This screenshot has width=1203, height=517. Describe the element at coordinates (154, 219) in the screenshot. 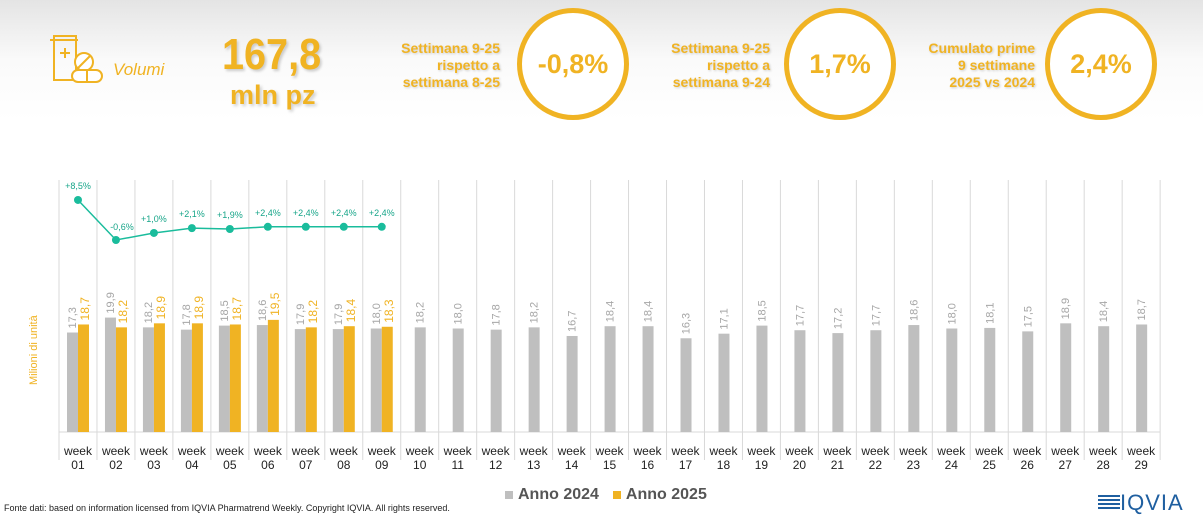

I see `growth-label: +1,0%` at that location.